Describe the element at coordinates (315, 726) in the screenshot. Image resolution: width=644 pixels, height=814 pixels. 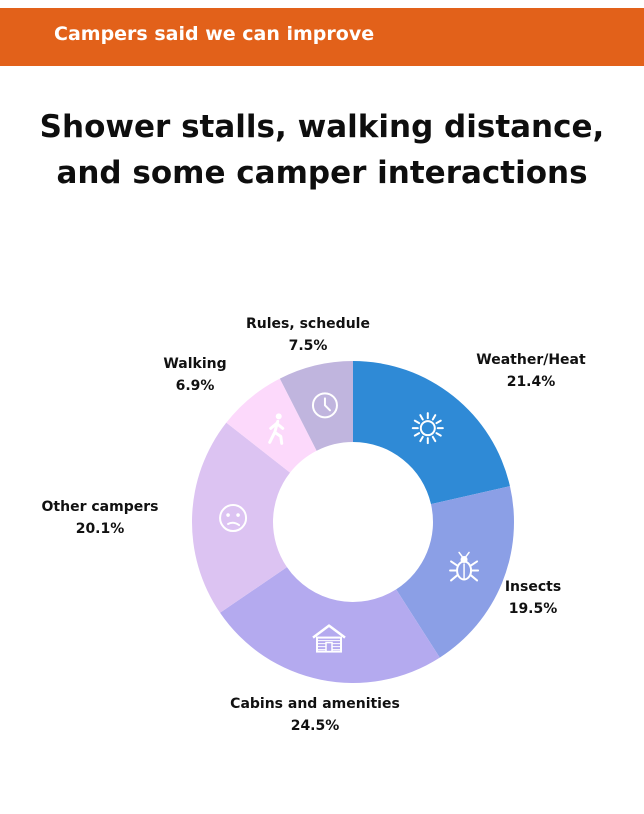
I see `slice-value-cabins-and-amenities: 24.5%` at that location.